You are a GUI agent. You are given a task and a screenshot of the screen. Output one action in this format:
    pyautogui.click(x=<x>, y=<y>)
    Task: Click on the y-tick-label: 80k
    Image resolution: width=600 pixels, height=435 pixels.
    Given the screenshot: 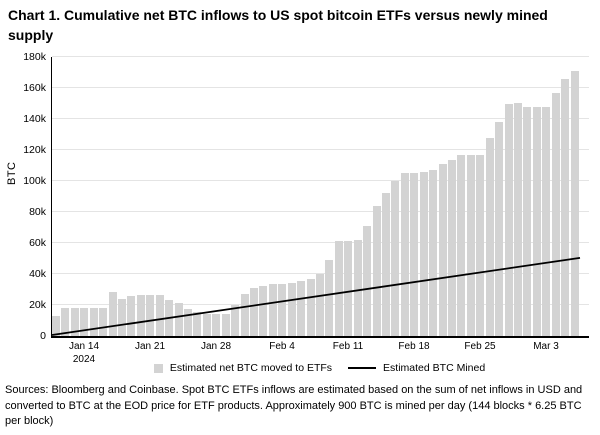 What is the action you would take?
    pyautogui.click(x=37, y=212)
    